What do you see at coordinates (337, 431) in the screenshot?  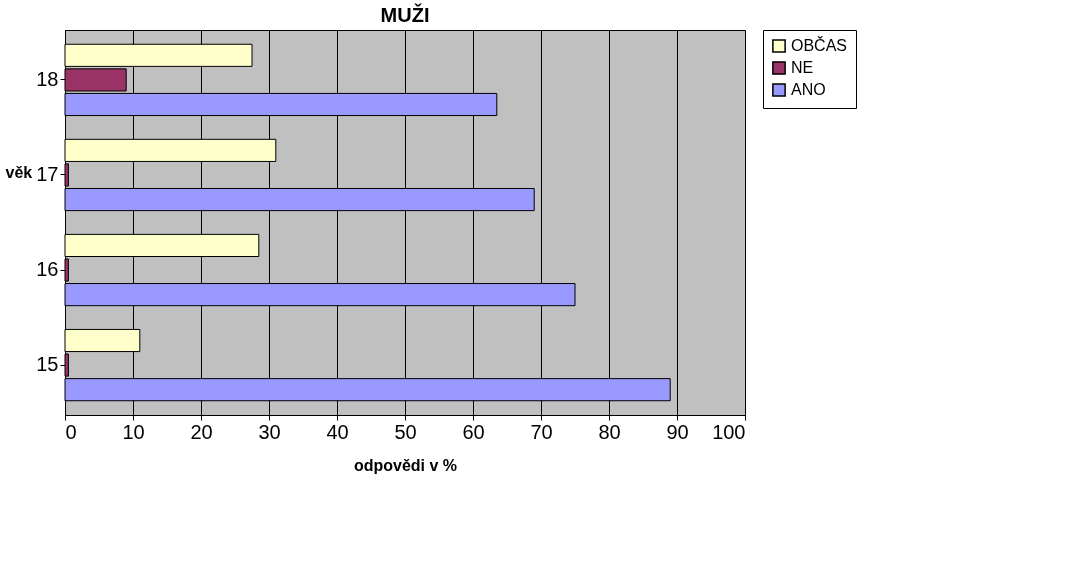 I see `x-tick-label: 40` at bounding box center [337, 431].